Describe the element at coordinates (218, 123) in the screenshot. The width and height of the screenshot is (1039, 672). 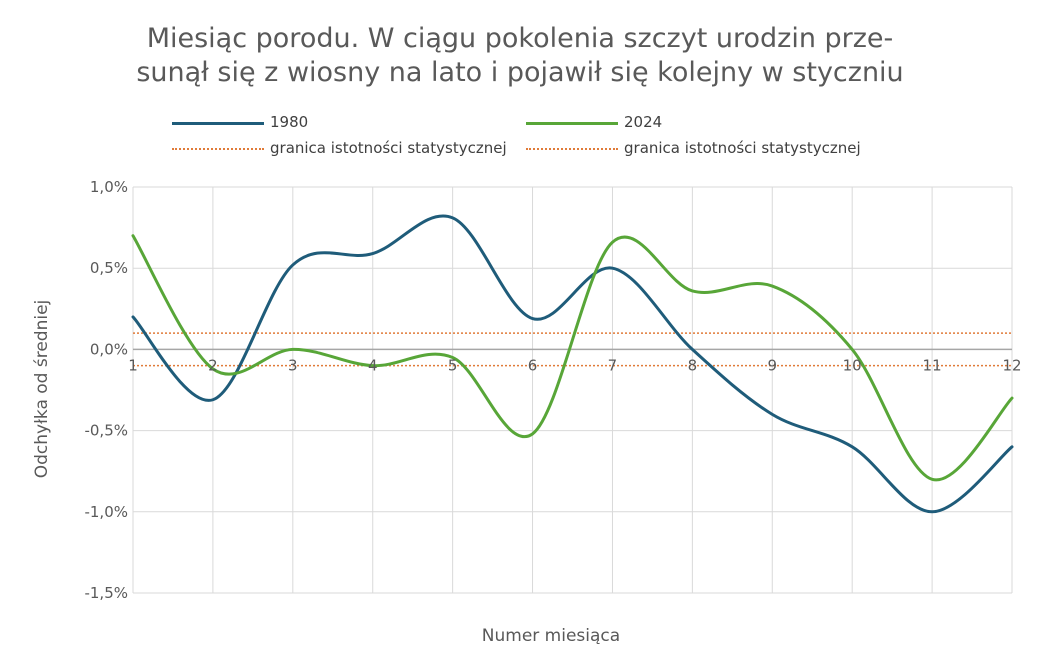
I see `legend-swatch-1980` at that location.